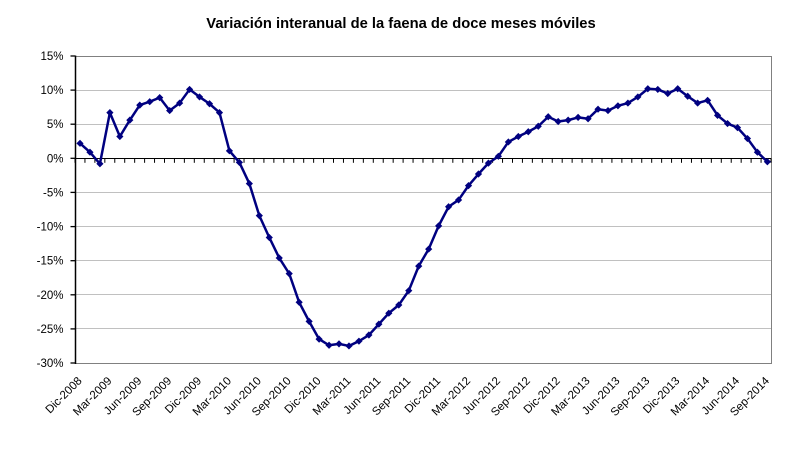 The height and width of the screenshot is (462, 803). Describe the element at coordinates (51, 91) in the screenshot. I see `svg-text: 10%` at that location.